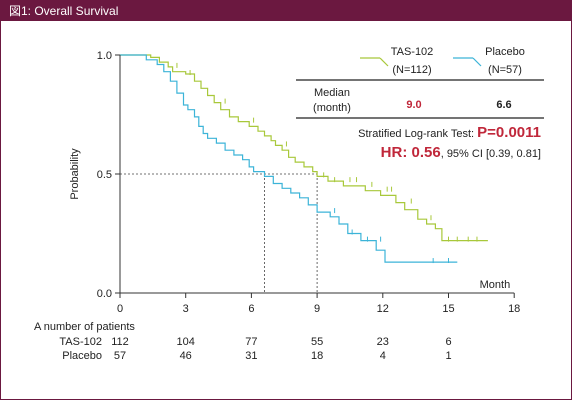 Image resolution: width=572 pixels, height=400 pixels. I want to click on y-tick-label: 1.0, so click(104, 56).